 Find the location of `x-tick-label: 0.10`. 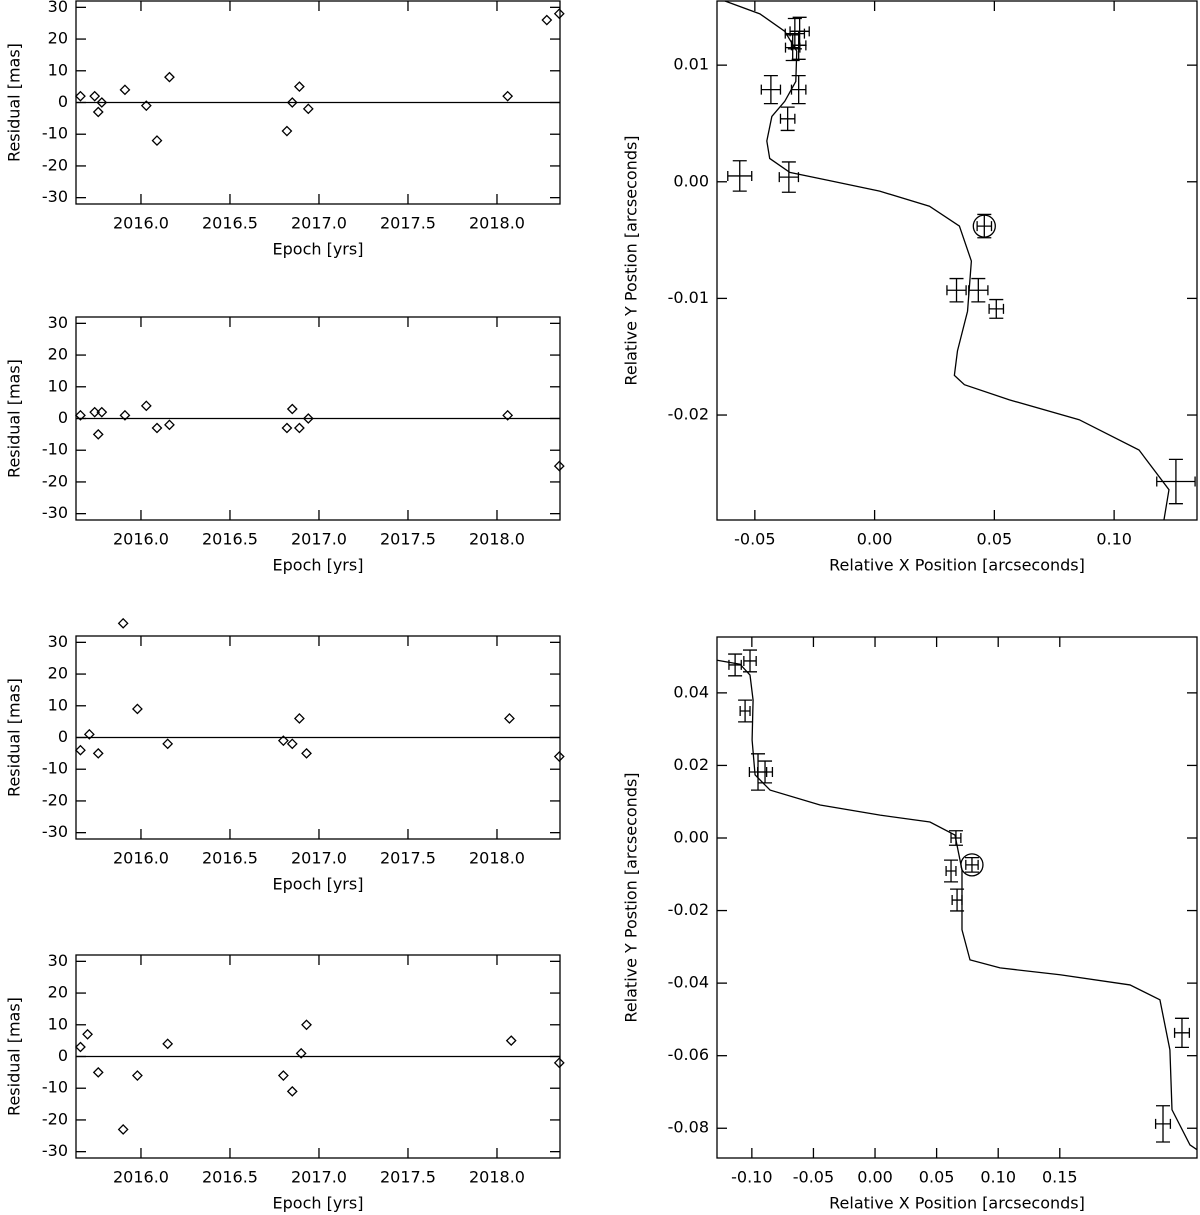

x-tick-label: 0.10 is located at coordinates (1114, 539).